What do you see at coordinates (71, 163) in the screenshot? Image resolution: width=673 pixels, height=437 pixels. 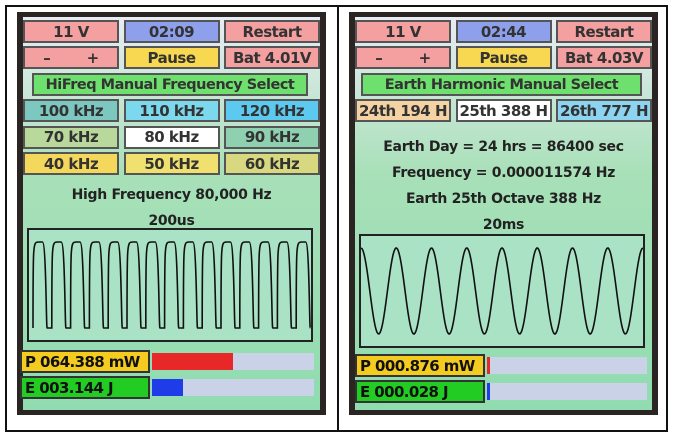 I see `option-button: 40 kHz` at bounding box center [71, 163].